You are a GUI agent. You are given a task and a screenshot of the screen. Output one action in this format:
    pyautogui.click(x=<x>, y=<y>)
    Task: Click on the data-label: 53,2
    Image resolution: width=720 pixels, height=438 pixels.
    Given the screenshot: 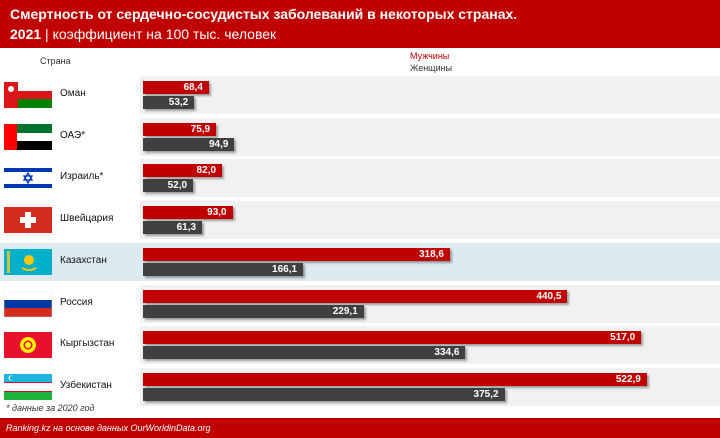 What is the action you would take?
    pyautogui.click(x=178, y=102)
    